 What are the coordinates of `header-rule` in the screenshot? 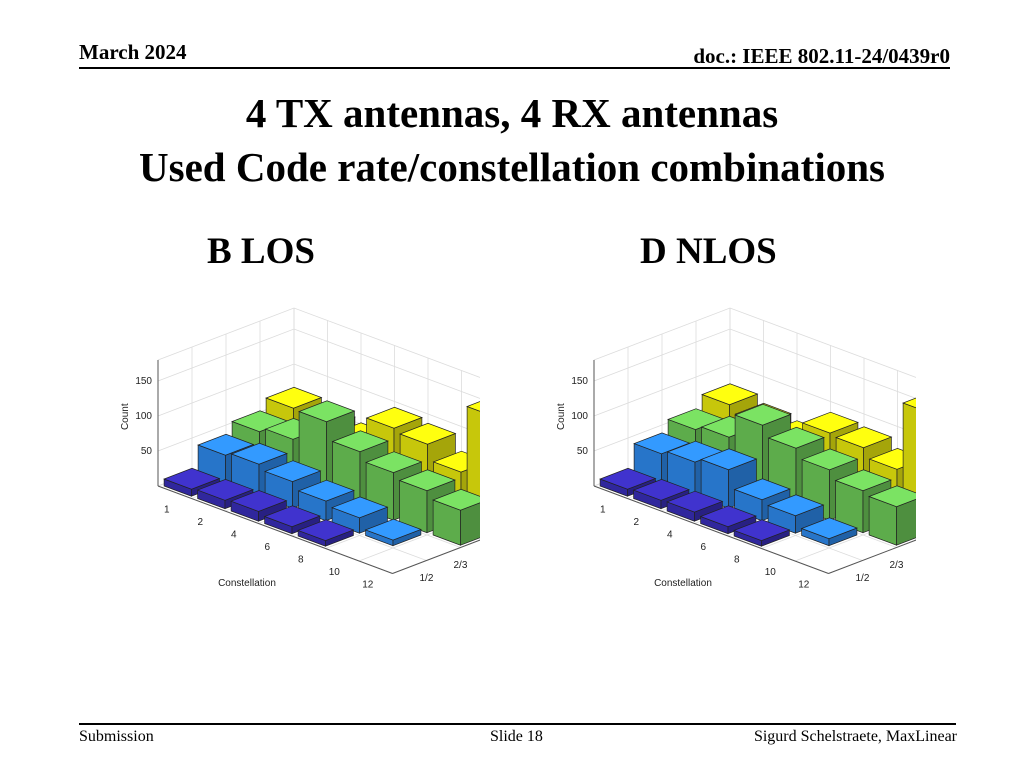 It's located at (514, 68).